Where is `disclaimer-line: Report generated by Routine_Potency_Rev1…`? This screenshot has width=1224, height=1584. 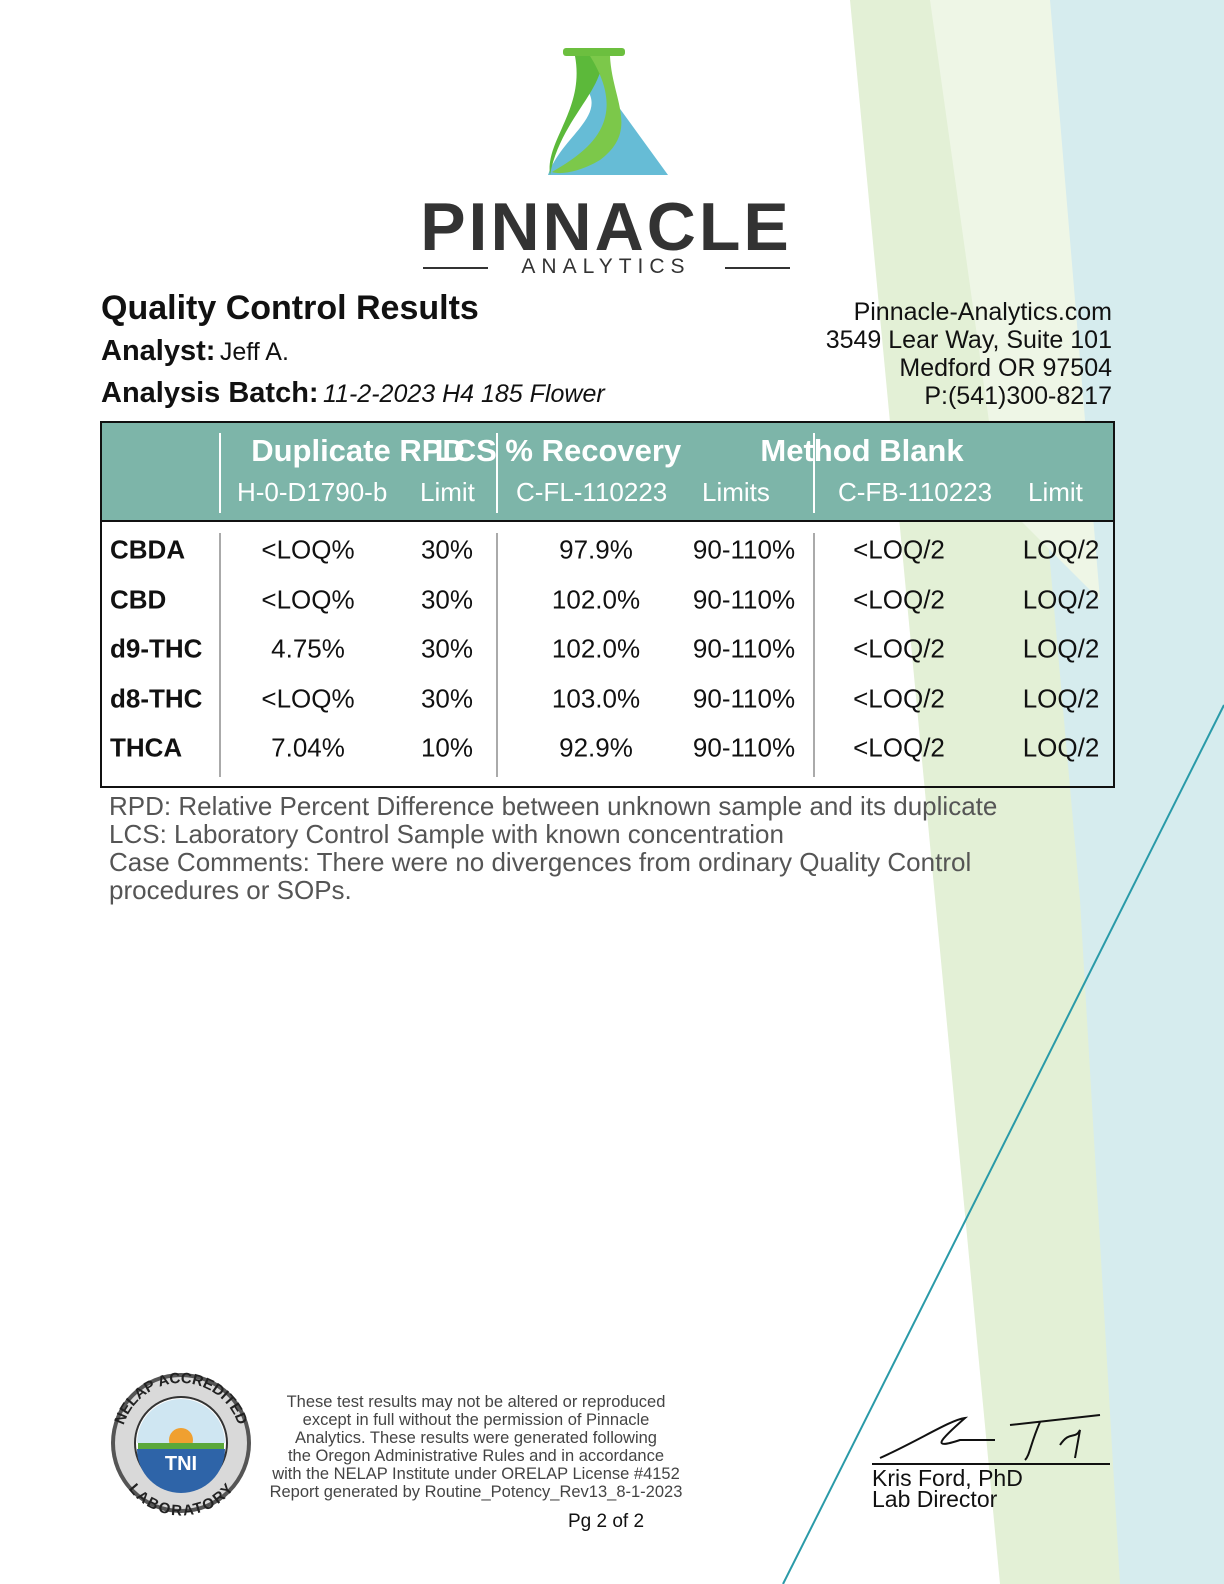
disclaimer-line: Report generated by Routine_Potency_Rev1… is located at coordinates (476, 1492).